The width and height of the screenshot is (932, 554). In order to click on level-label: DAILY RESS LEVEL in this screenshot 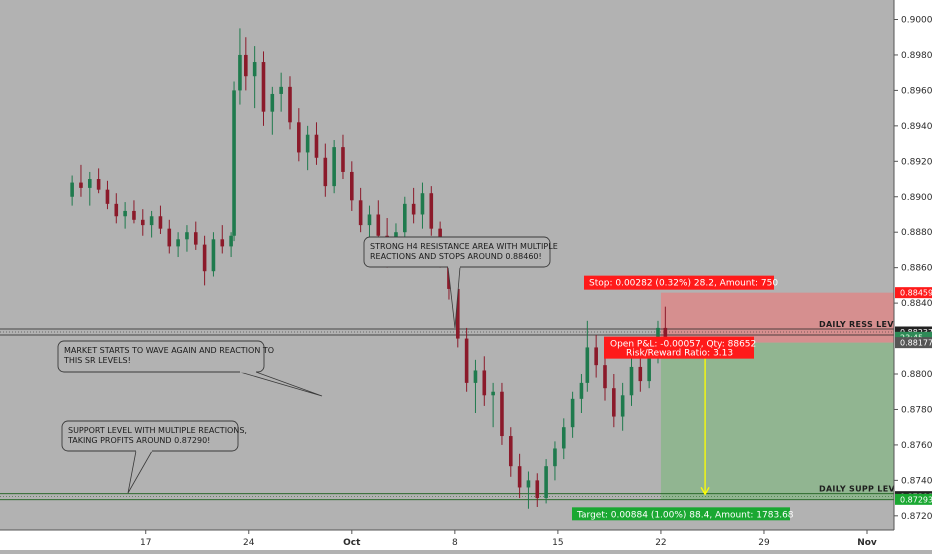, I will do `click(862, 324)`.